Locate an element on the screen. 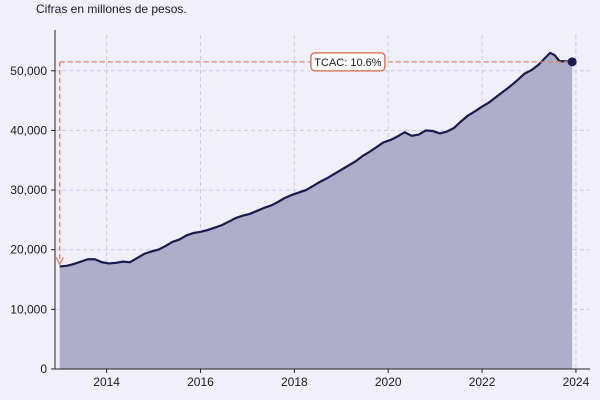  y-tick-label: 40,000 is located at coordinates (28, 130).